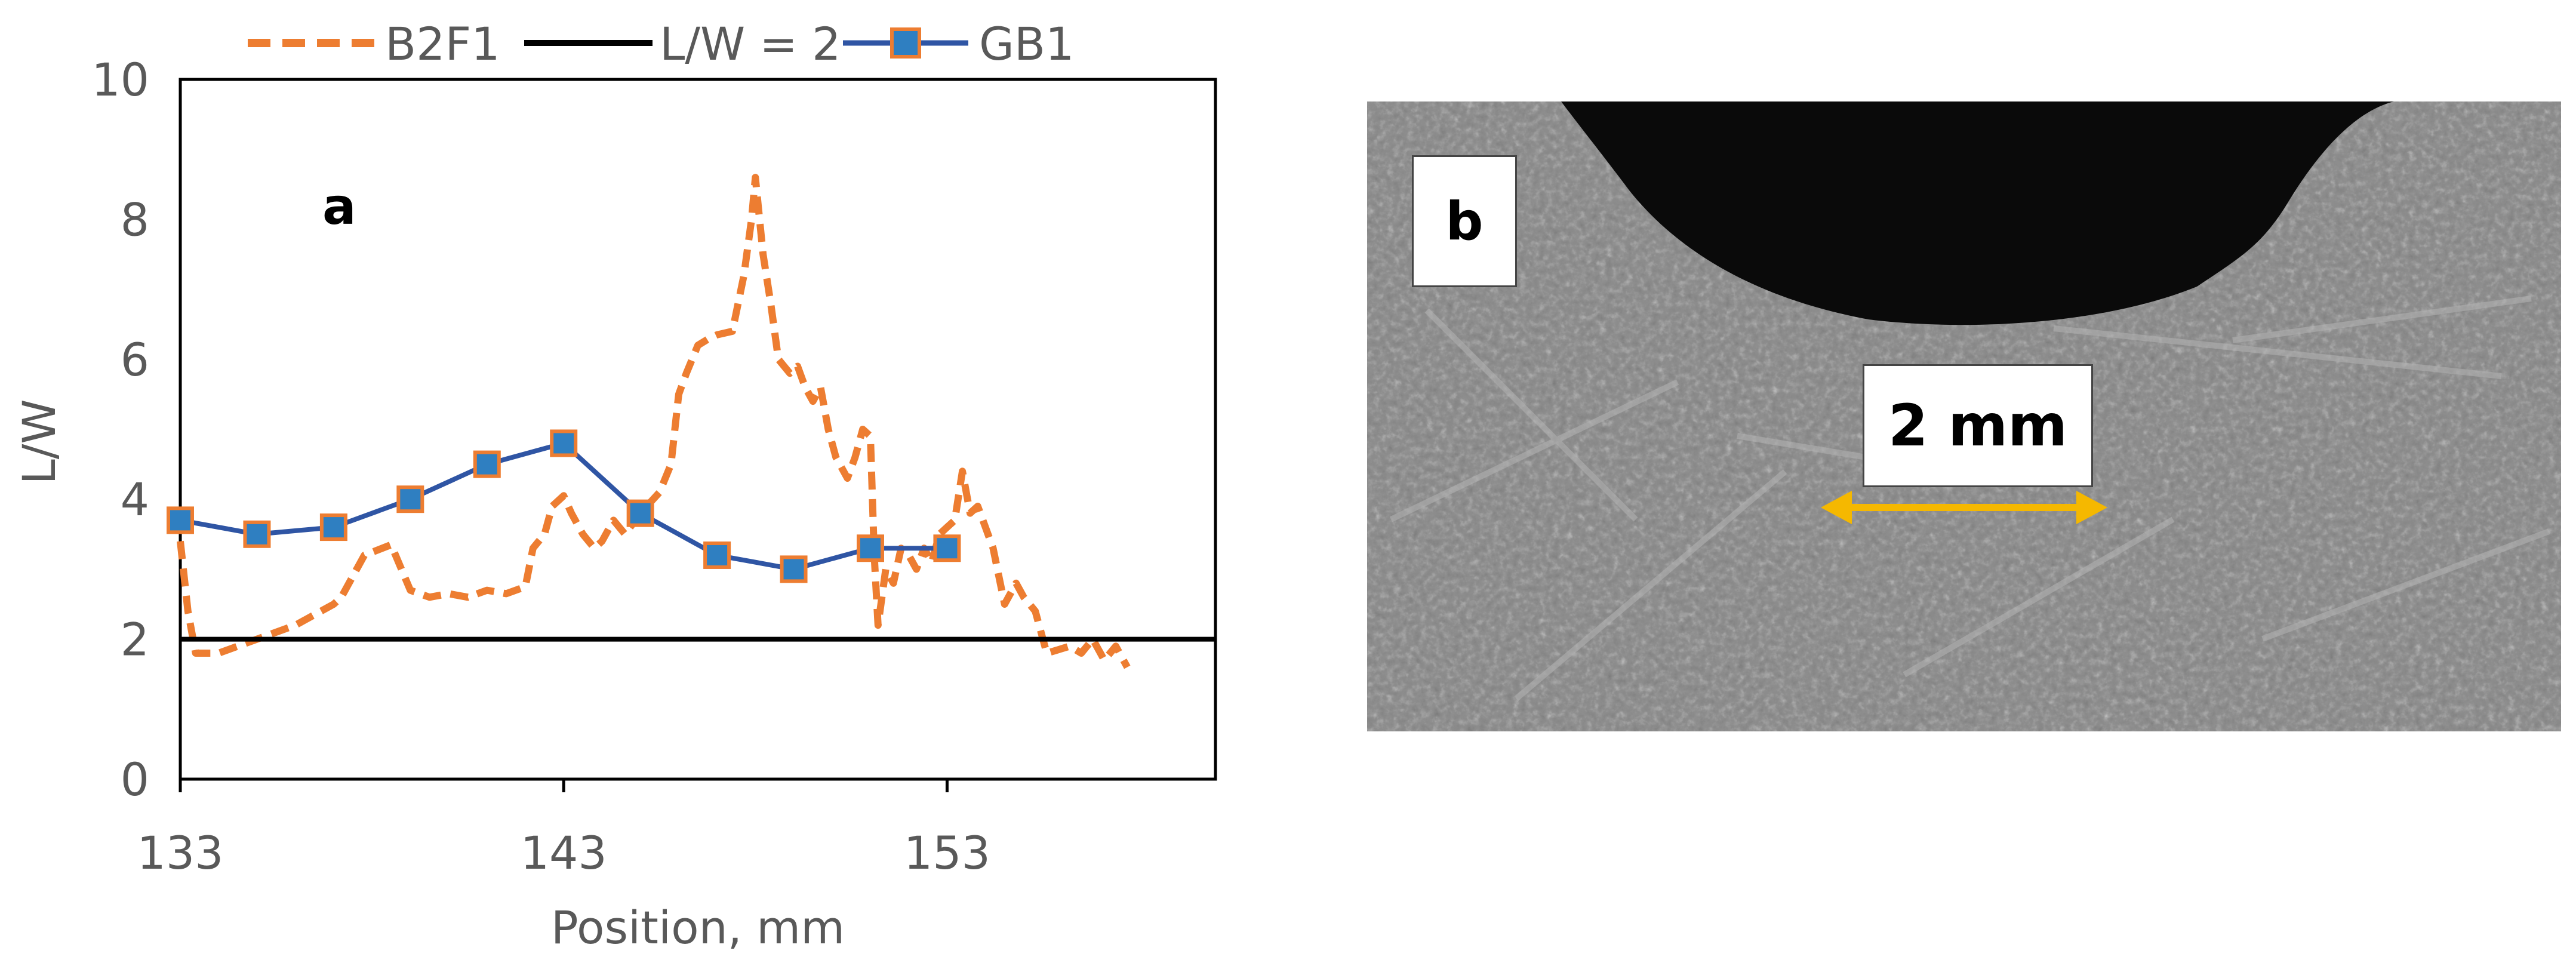 The height and width of the screenshot is (969, 2576). Describe the element at coordinates (135, 499) in the screenshot. I see `y-tick-label: 4` at that location.